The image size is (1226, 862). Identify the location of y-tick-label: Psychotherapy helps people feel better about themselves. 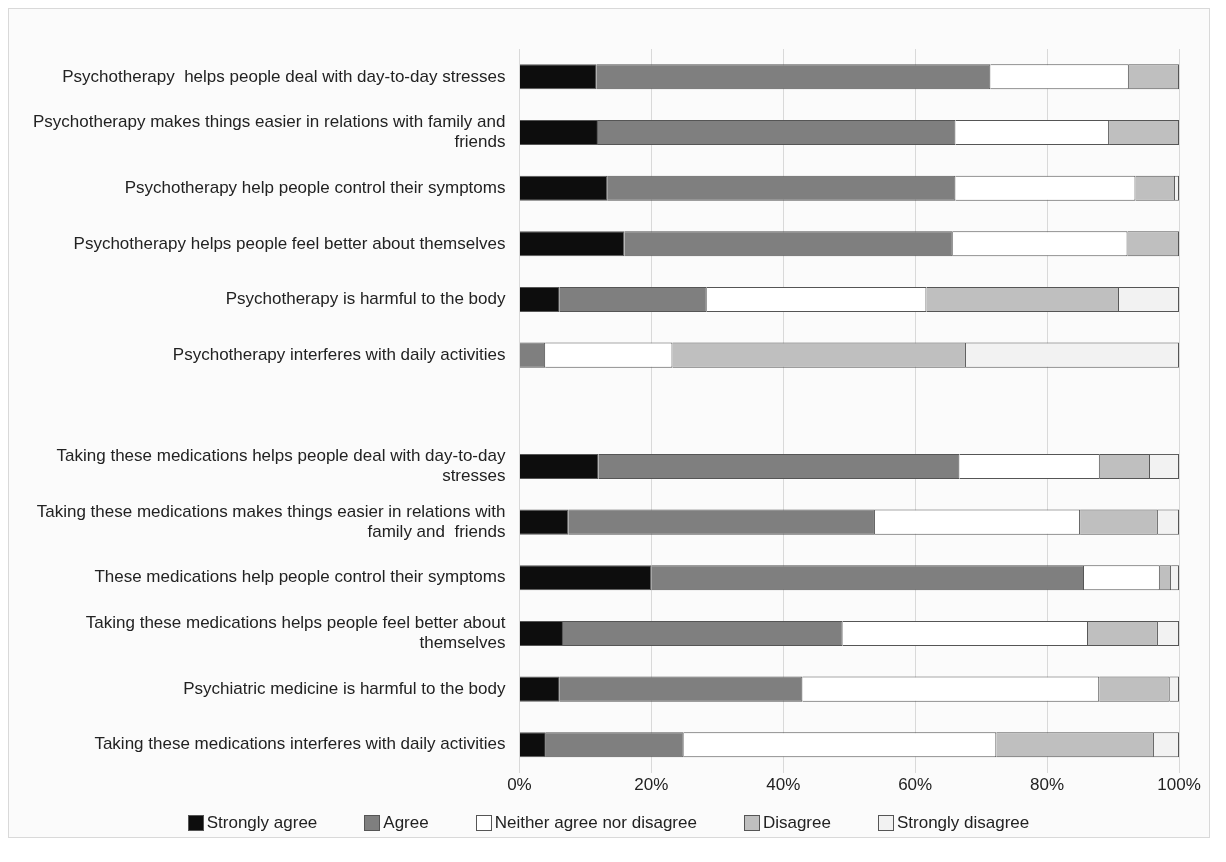
(289, 243).